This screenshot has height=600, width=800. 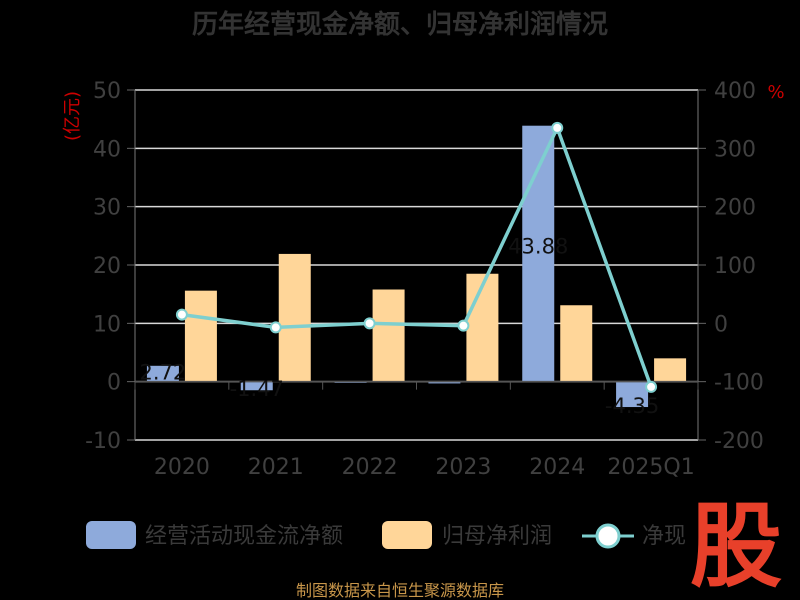 I want to click on category-label: 2025Q1, so click(x=650, y=467).